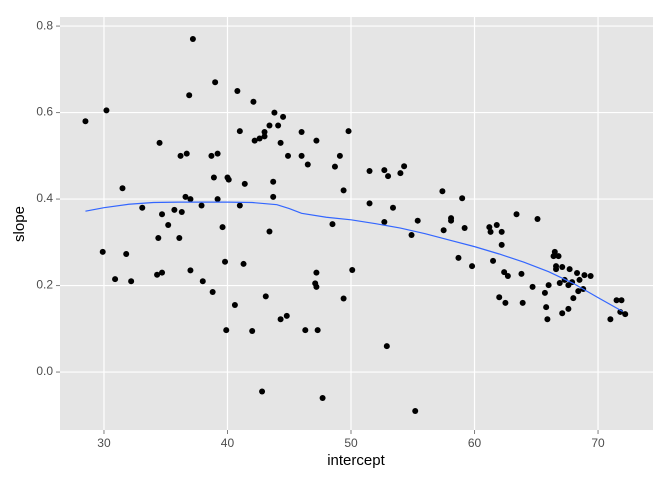 This screenshot has height=485, width=672. I want to click on y-axis-title: slope, so click(19, 224).